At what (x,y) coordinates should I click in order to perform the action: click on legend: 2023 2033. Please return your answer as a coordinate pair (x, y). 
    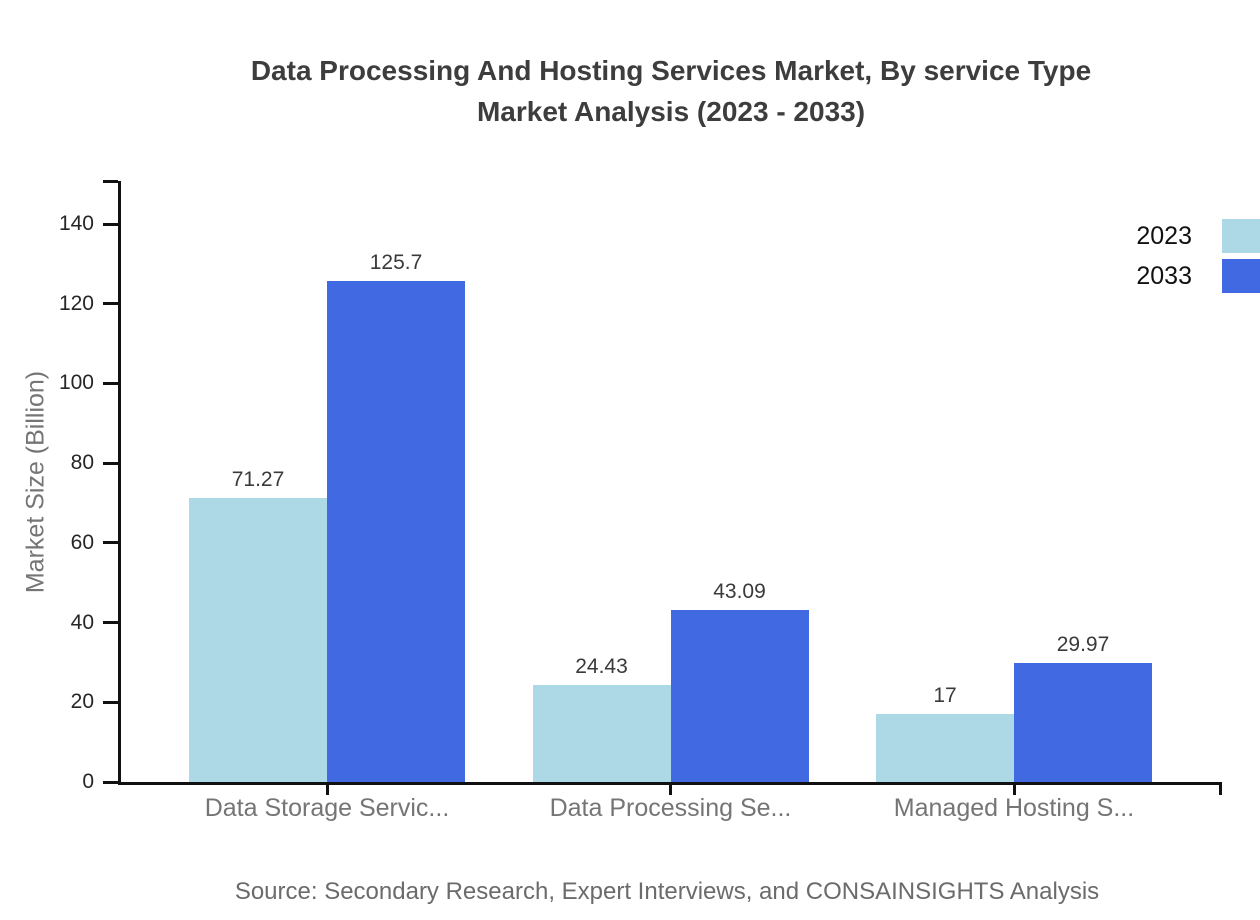
    Looking at the image, I should click on (1198, 259).